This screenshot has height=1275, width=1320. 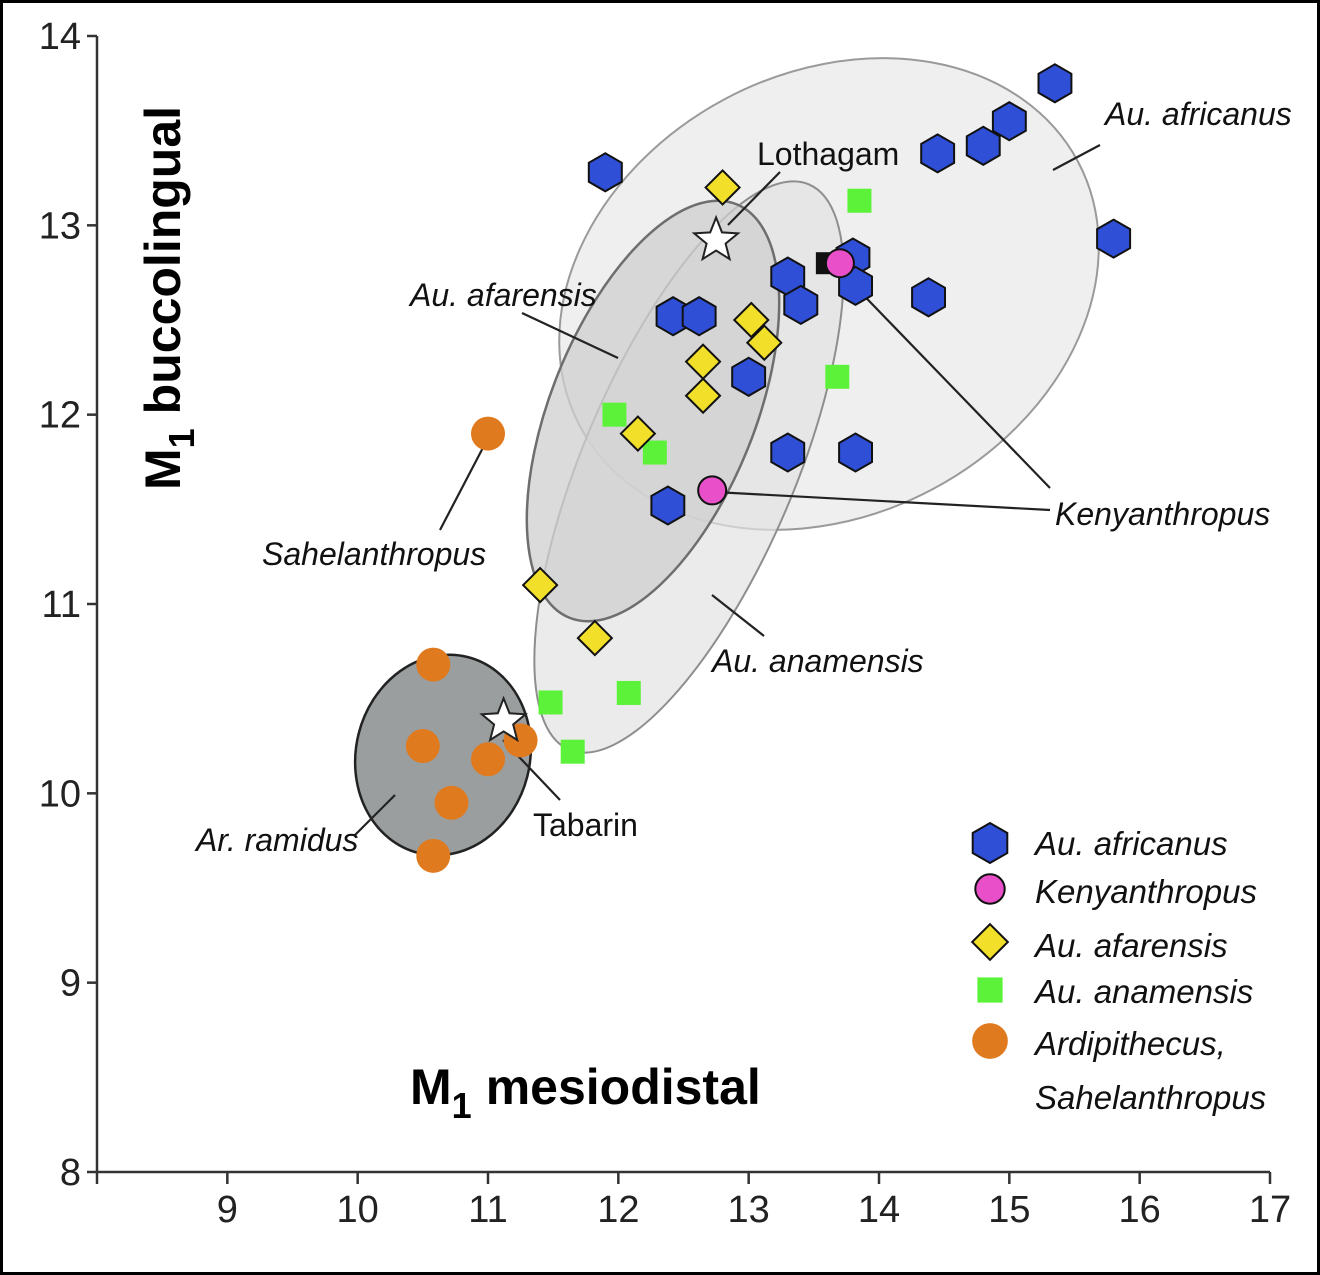 What do you see at coordinates (1009, 1210) in the screenshot?
I see `x-tick-label: 15` at bounding box center [1009, 1210].